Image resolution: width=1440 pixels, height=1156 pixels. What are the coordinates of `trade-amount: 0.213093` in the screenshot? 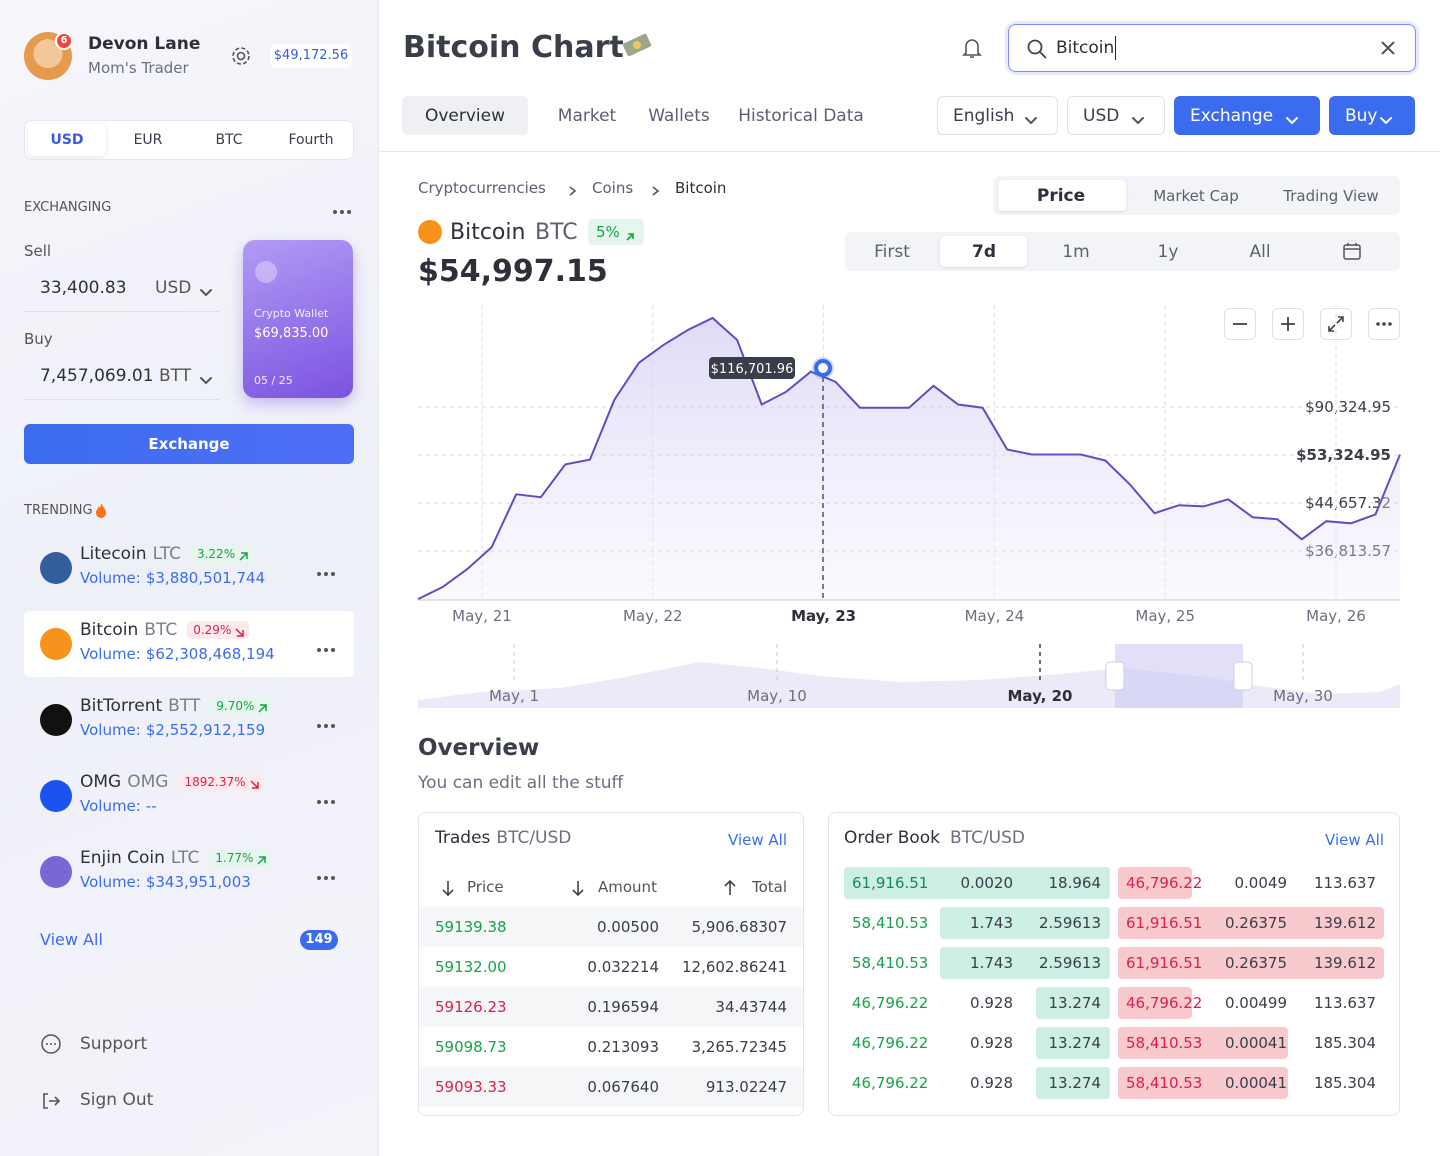 It's located at (623, 1046).